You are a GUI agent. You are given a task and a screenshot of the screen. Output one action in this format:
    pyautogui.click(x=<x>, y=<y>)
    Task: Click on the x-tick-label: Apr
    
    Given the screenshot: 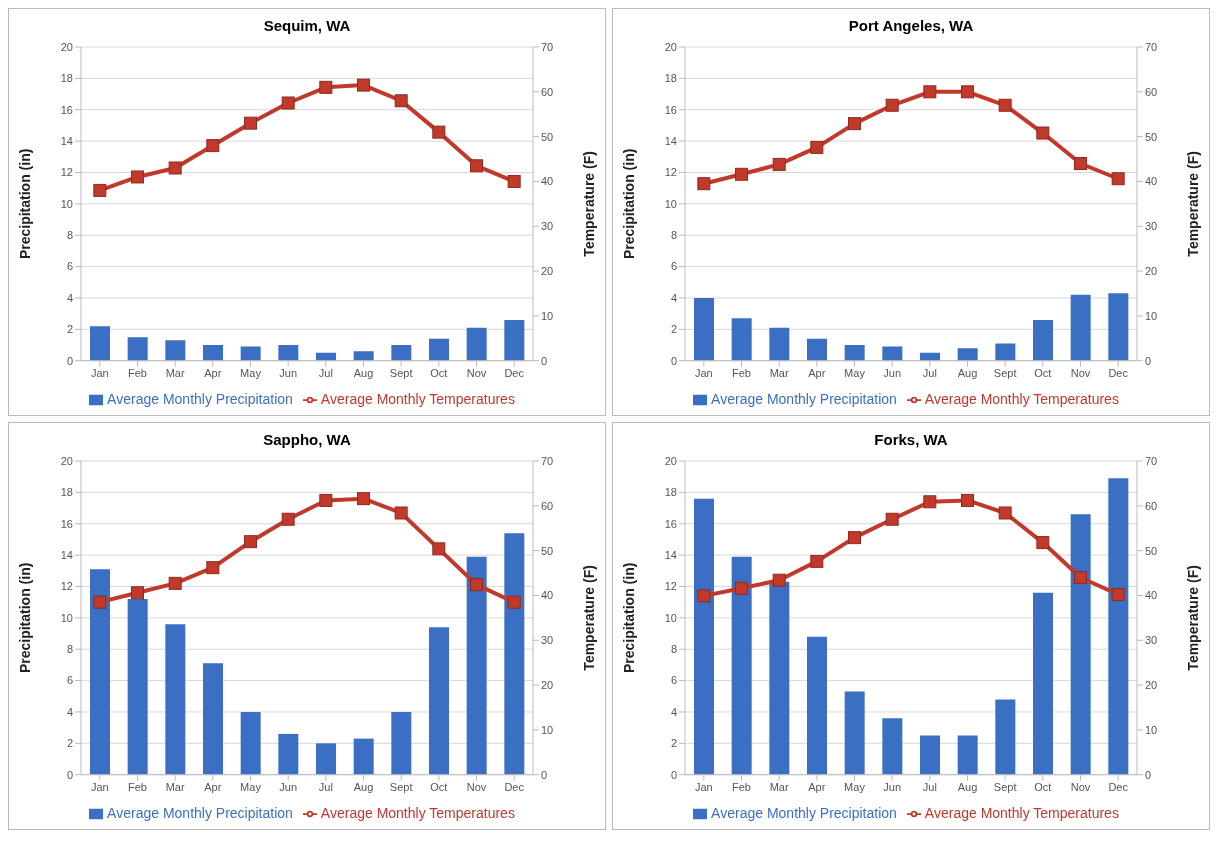 What is the action you would take?
    pyautogui.click(x=817, y=372)
    